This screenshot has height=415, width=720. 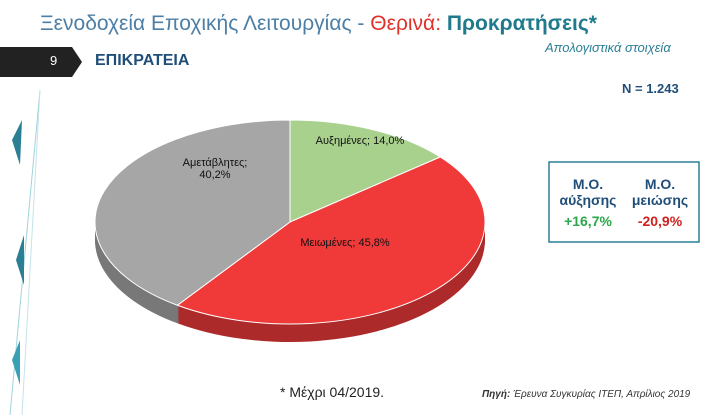 What do you see at coordinates (406, 23) in the screenshot?
I see `title-part: Θερινά:` at bounding box center [406, 23].